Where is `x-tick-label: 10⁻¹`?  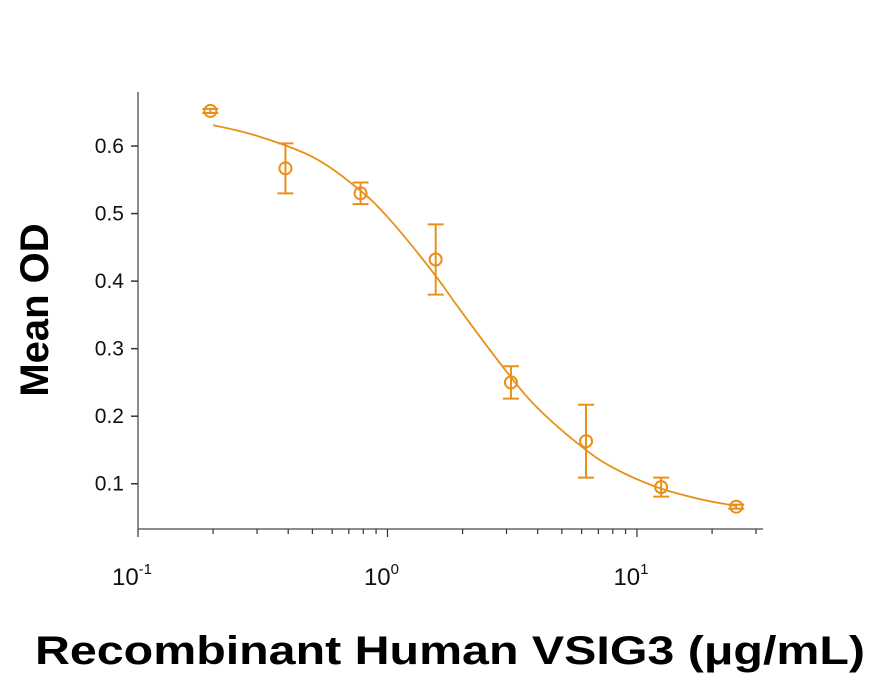 x-tick-label: 10⁻¹ is located at coordinates (132, 576).